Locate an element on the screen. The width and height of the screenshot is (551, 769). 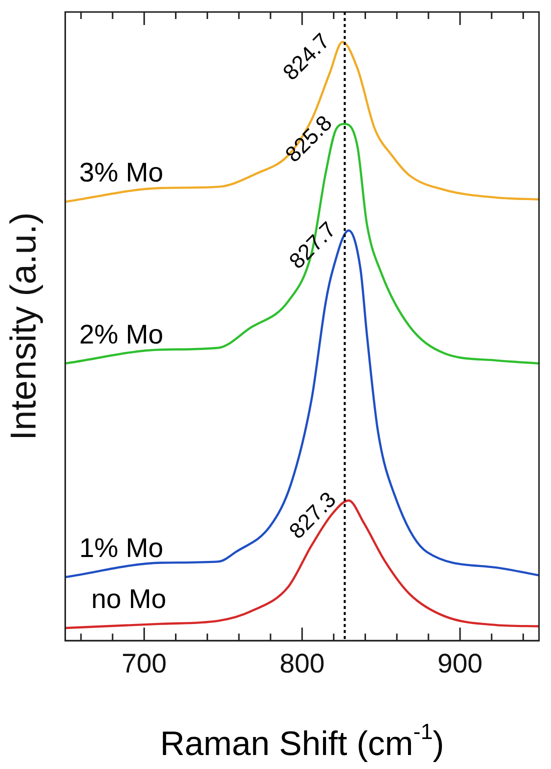
series-label: 2% Mo is located at coordinates (121, 334).